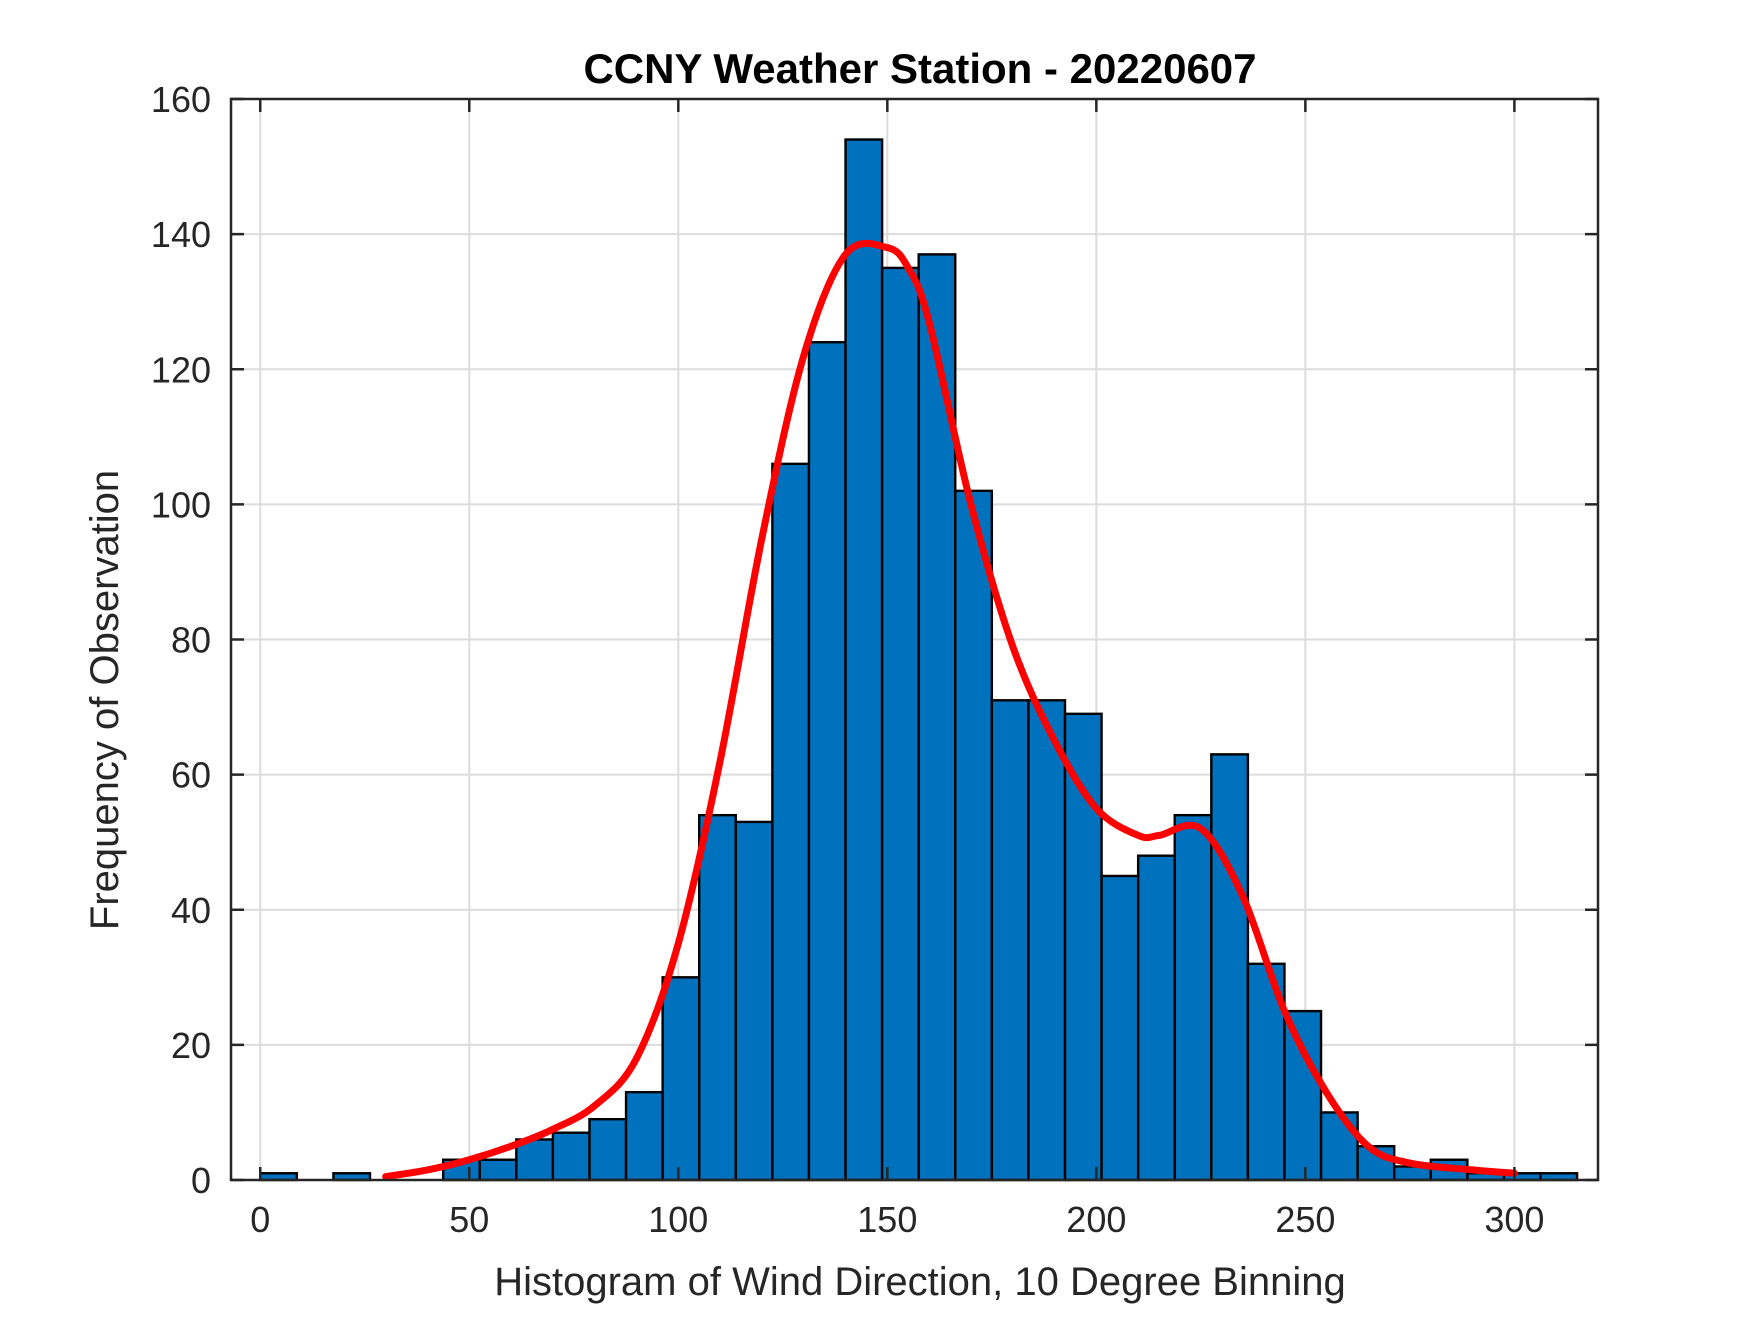  I want to click on x-tick-label: 100, so click(678, 1219).